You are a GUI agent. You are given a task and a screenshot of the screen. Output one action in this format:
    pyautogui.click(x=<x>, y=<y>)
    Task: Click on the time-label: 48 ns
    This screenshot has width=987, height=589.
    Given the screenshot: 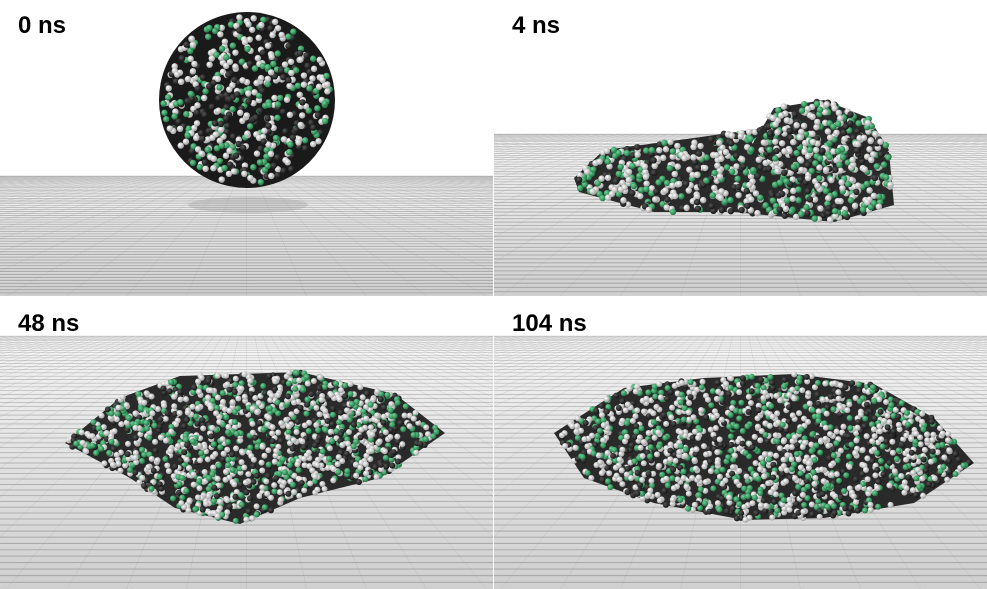 What is the action you would take?
    pyautogui.click(x=49, y=323)
    